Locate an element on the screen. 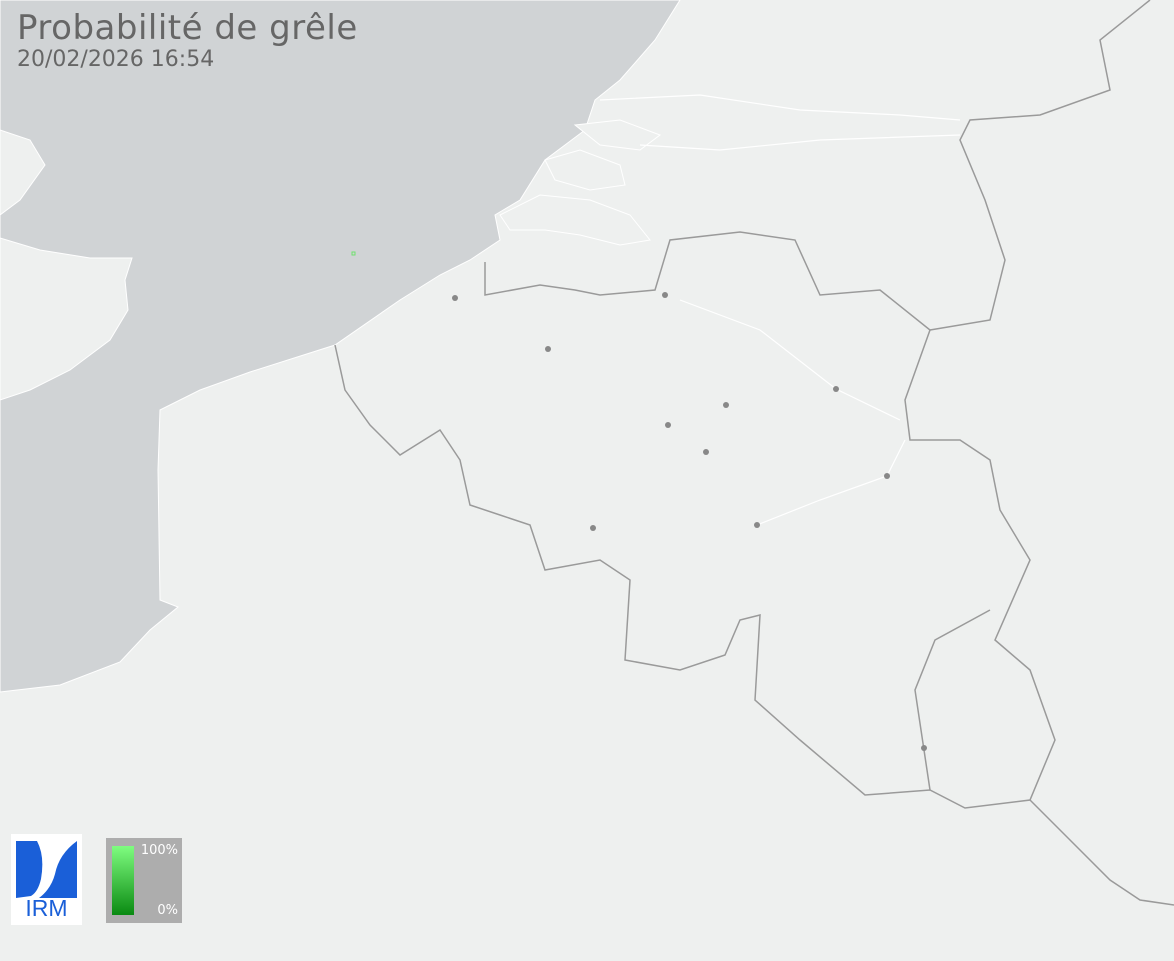  netherlands-germany-border is located at coordinates (1040, 165).